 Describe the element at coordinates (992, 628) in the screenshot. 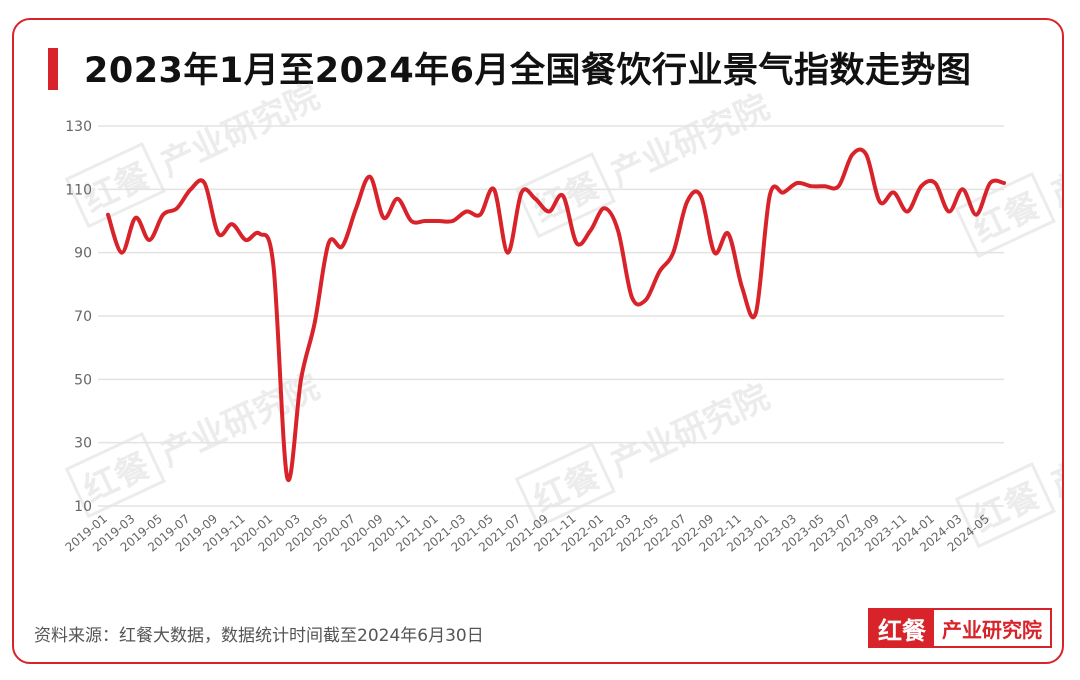

I see `logo-text: 产业研究院` at that location.